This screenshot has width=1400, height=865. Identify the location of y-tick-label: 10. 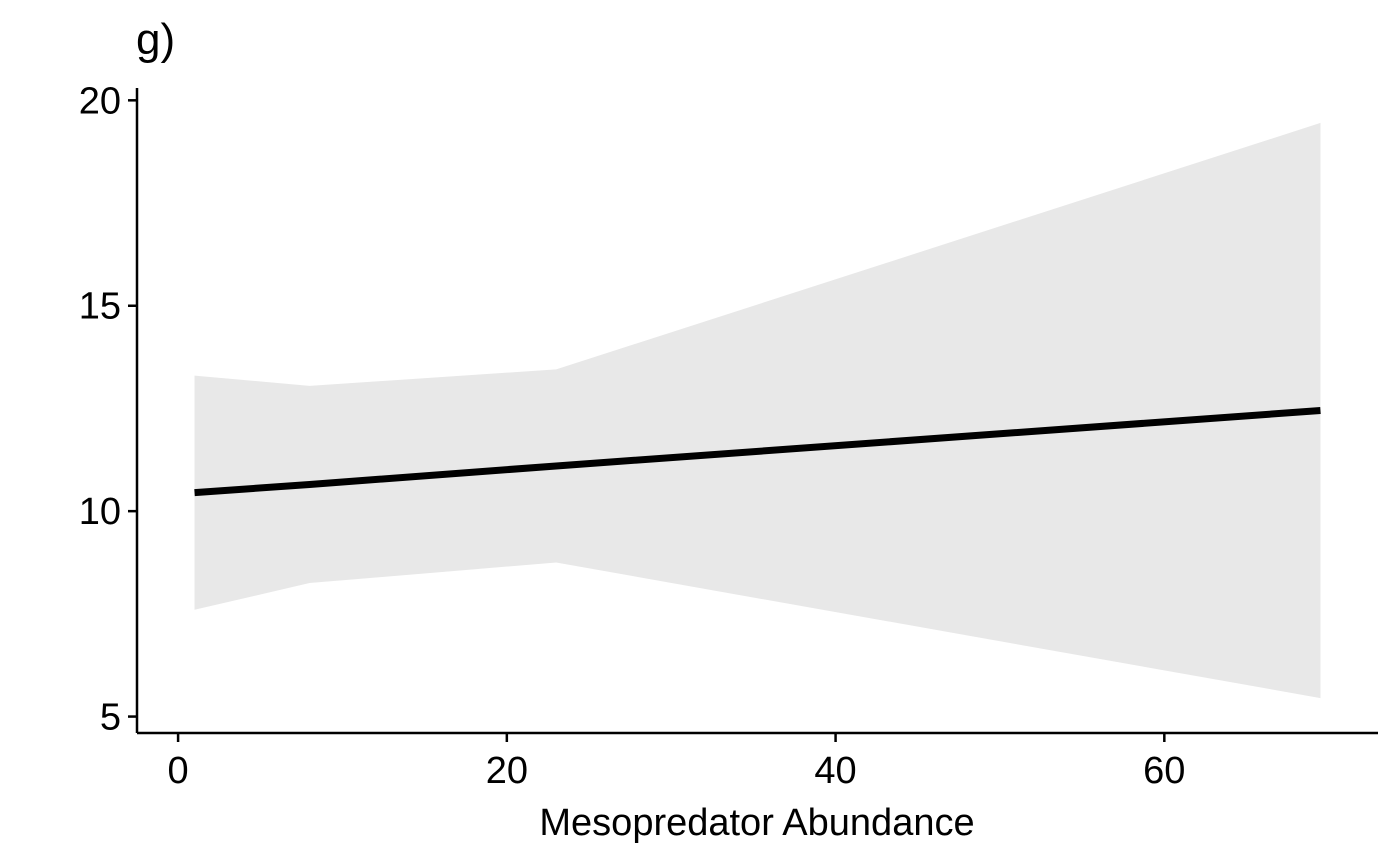
(100, 512).